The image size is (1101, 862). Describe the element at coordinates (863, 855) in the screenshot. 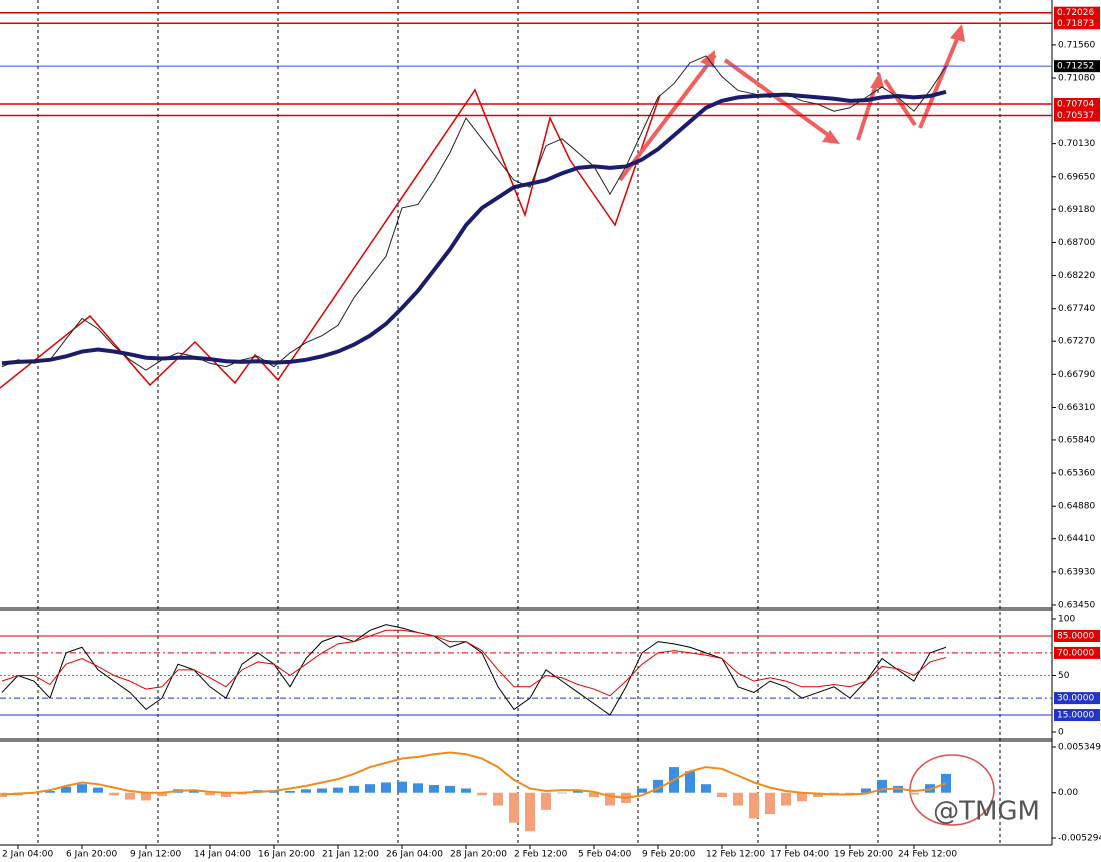

I see `x-tick-label: 19 Feb 20:00` at that location.